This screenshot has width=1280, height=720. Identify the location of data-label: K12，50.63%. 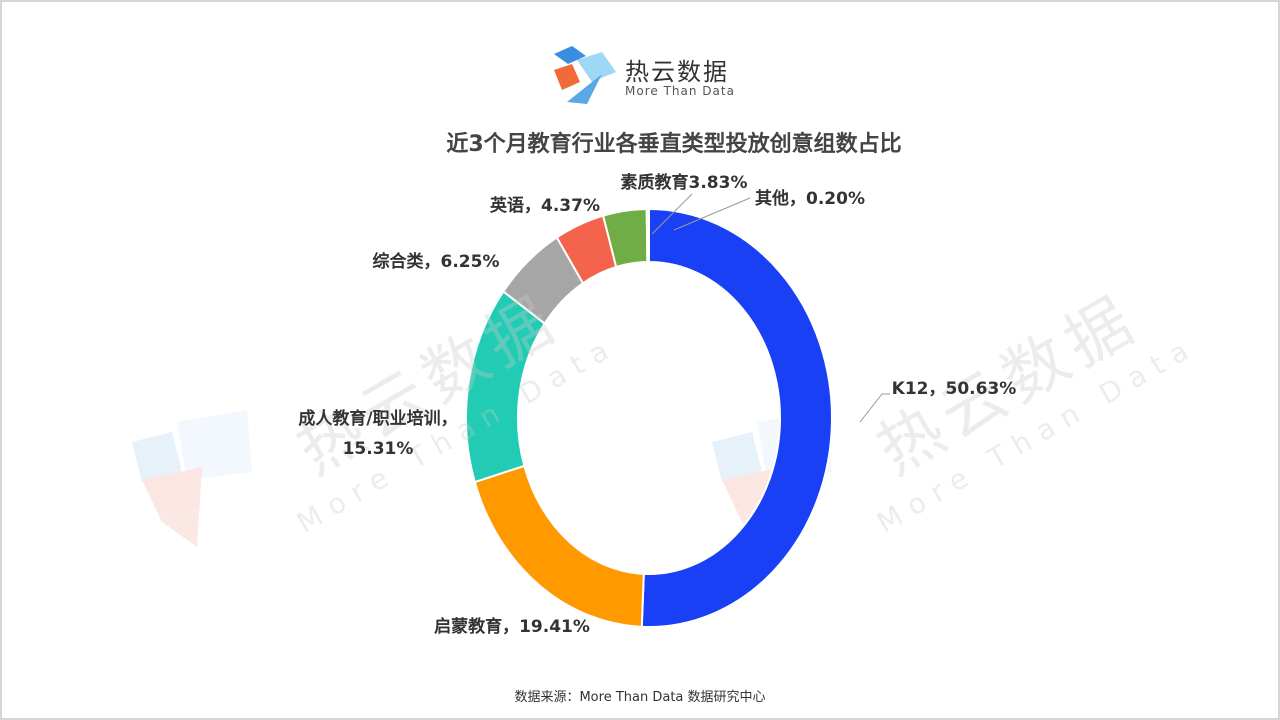
(954, 389).